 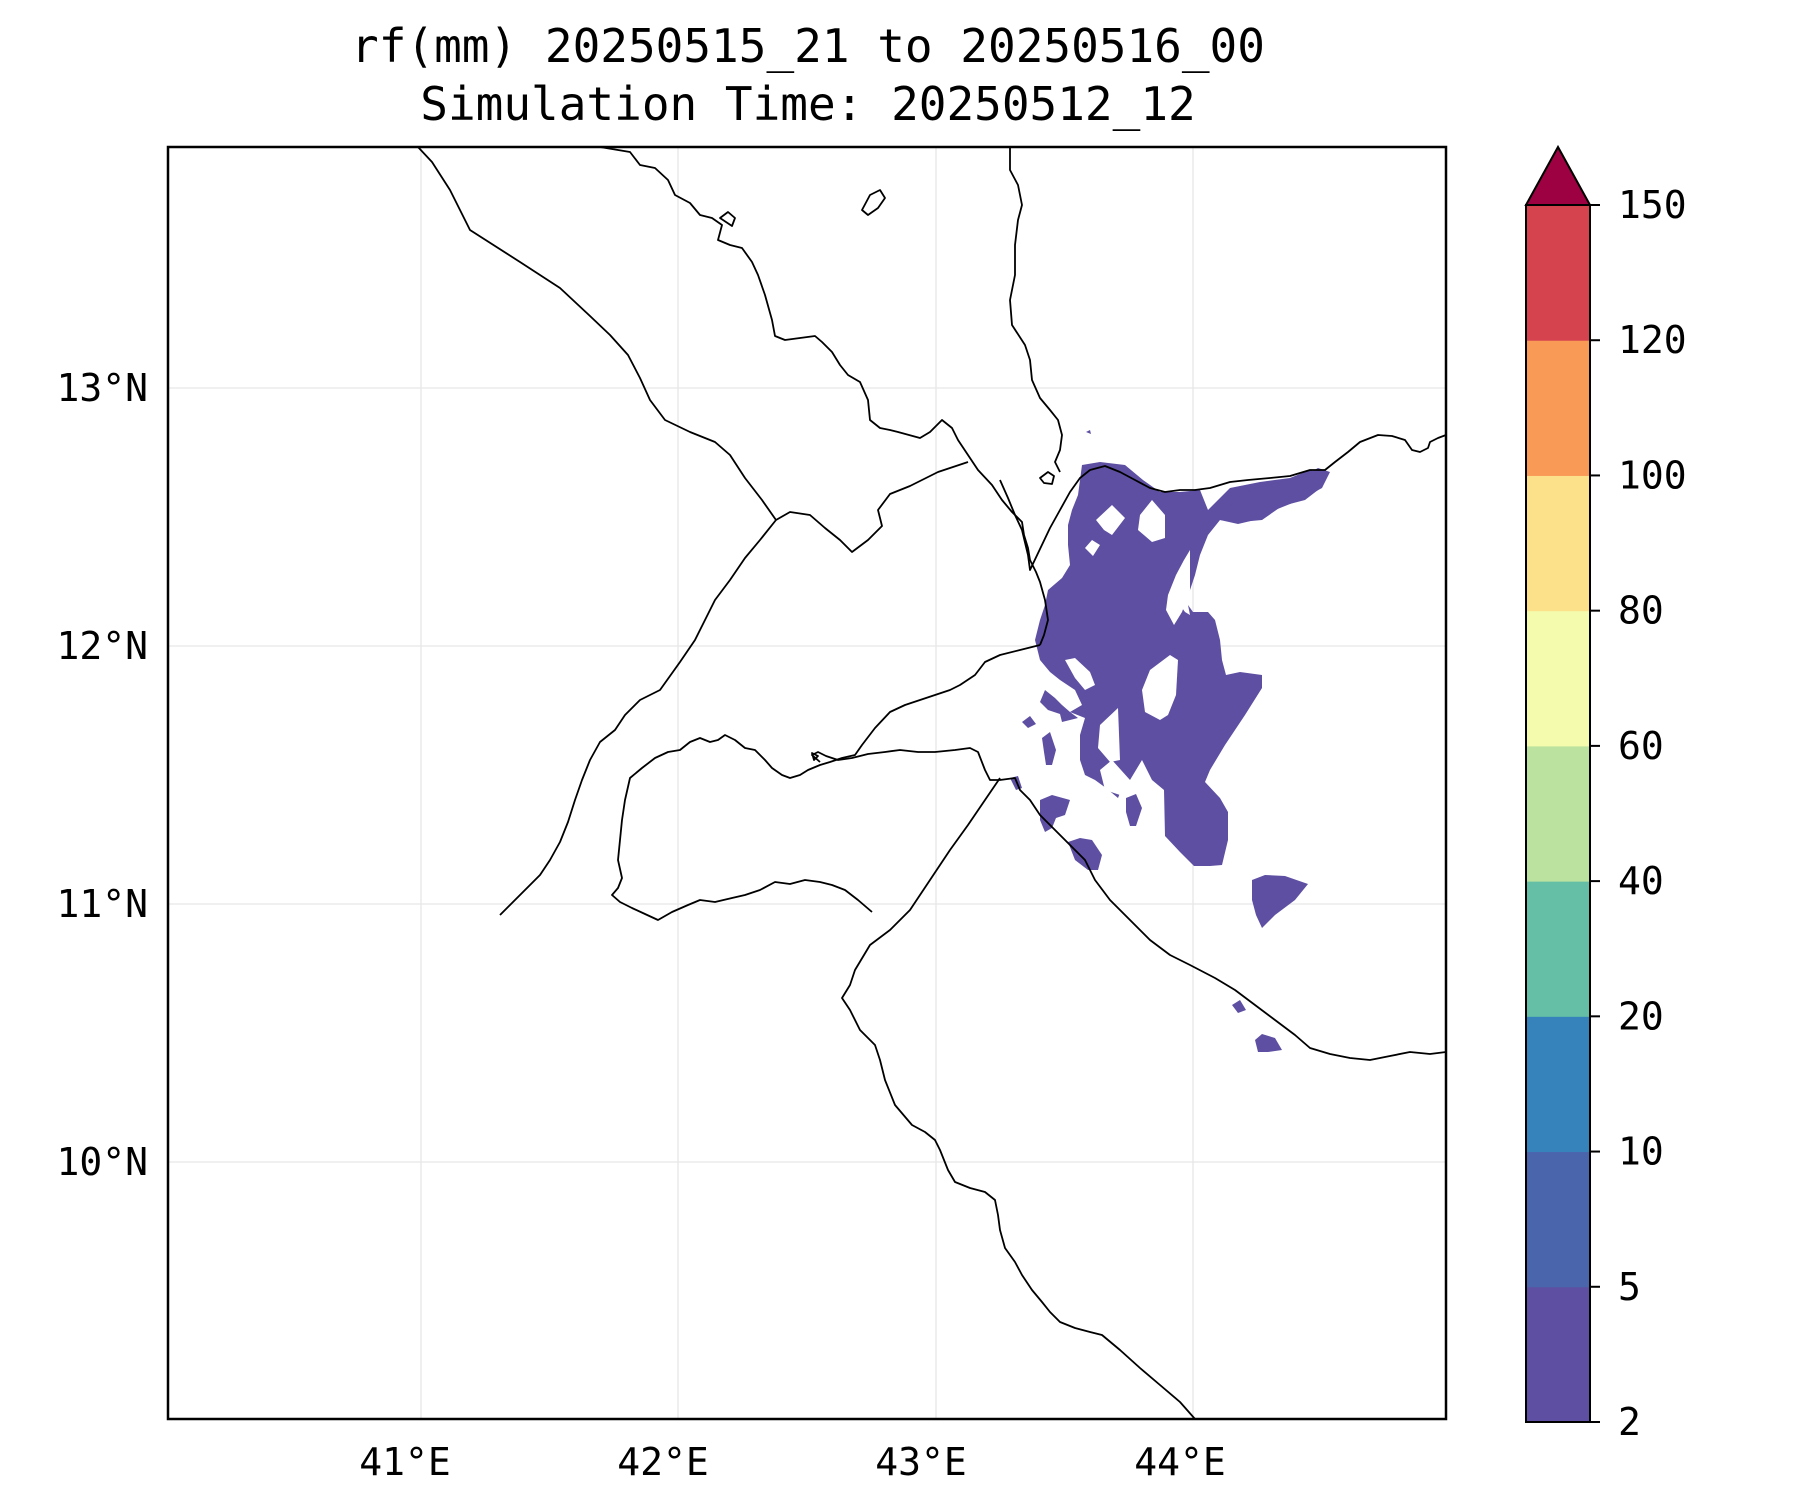 I want to click on djibouti-gulf-south, so click(x=1129, y=904).